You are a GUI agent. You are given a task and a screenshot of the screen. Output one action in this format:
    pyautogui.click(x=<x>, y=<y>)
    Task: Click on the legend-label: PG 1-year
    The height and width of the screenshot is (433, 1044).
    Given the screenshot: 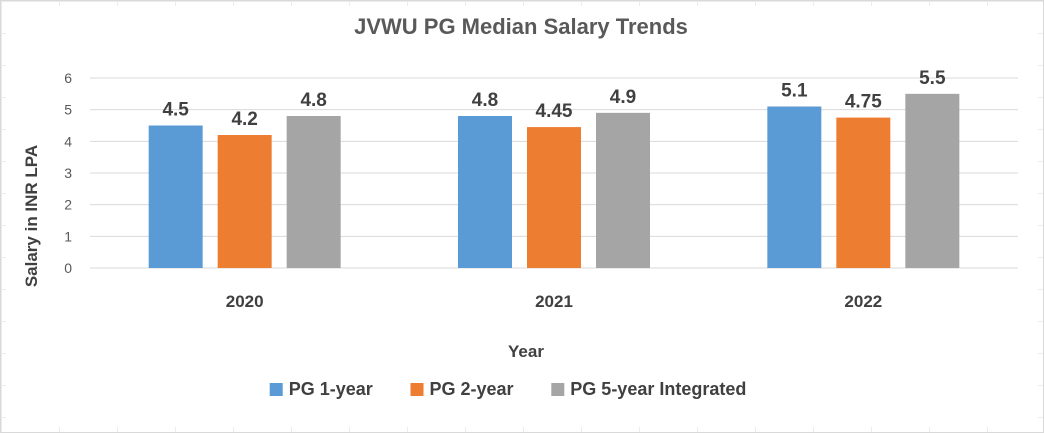 What is the action you would take?
    pyautogui.click(x=331, y=389)
    